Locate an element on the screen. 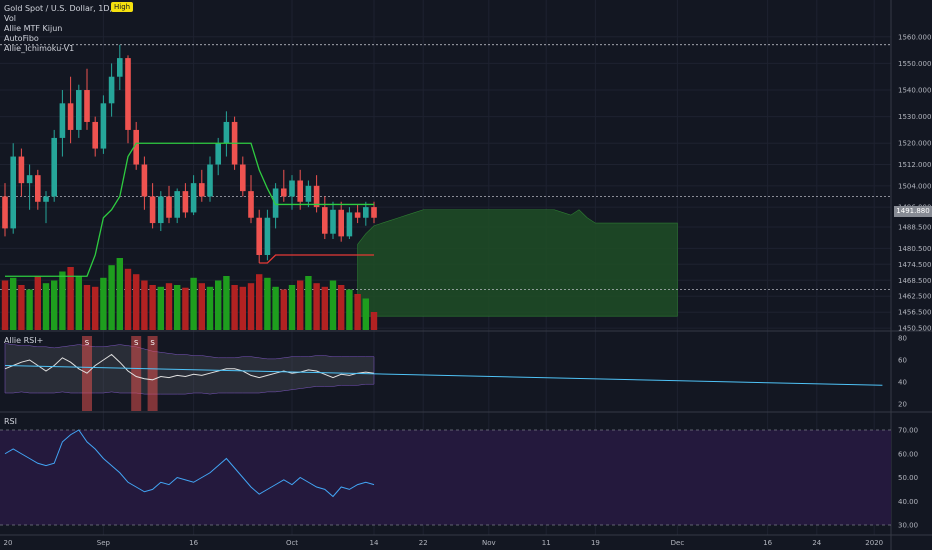 Image resolution: width=932 pixels, height=550 pixels. red-level-line is located at coordinates (316, 259).